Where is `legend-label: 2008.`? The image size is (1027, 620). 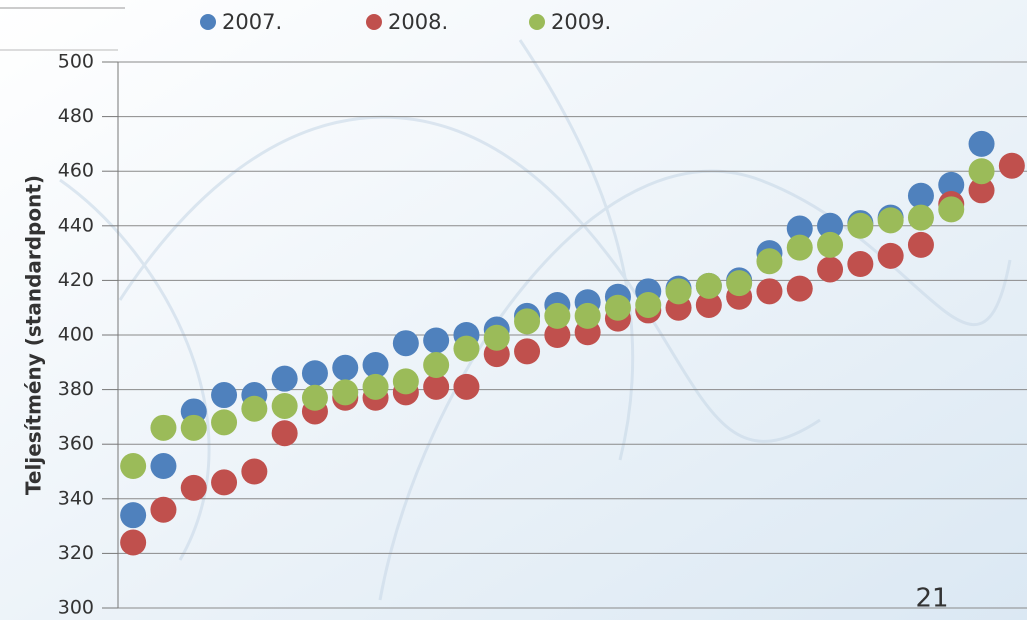
legend-label: 2008. is located at coordinates (418, 22).